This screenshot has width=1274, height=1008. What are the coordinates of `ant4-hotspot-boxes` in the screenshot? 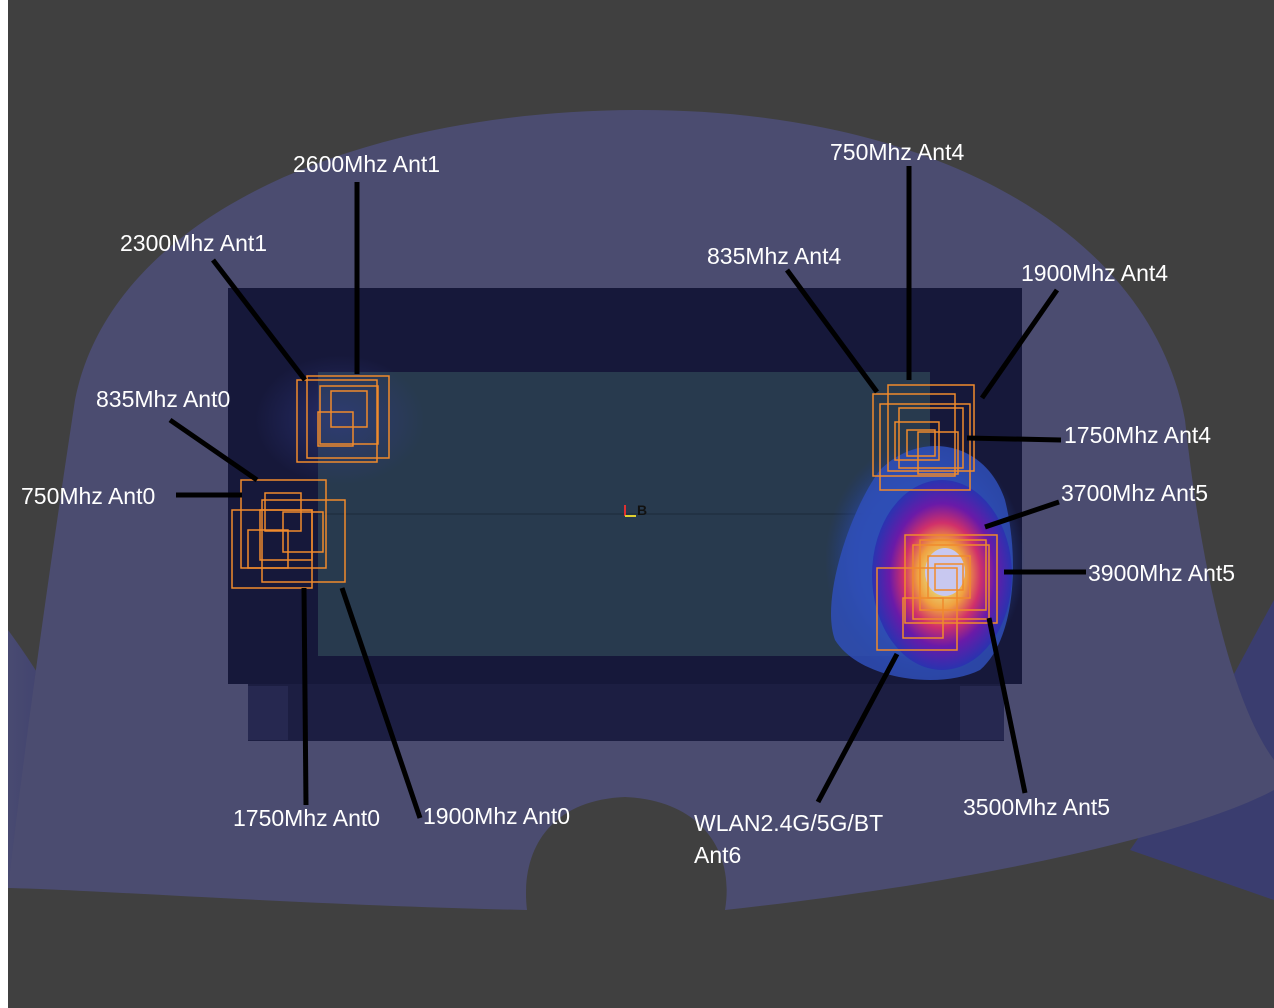 It's located at (923, 437).